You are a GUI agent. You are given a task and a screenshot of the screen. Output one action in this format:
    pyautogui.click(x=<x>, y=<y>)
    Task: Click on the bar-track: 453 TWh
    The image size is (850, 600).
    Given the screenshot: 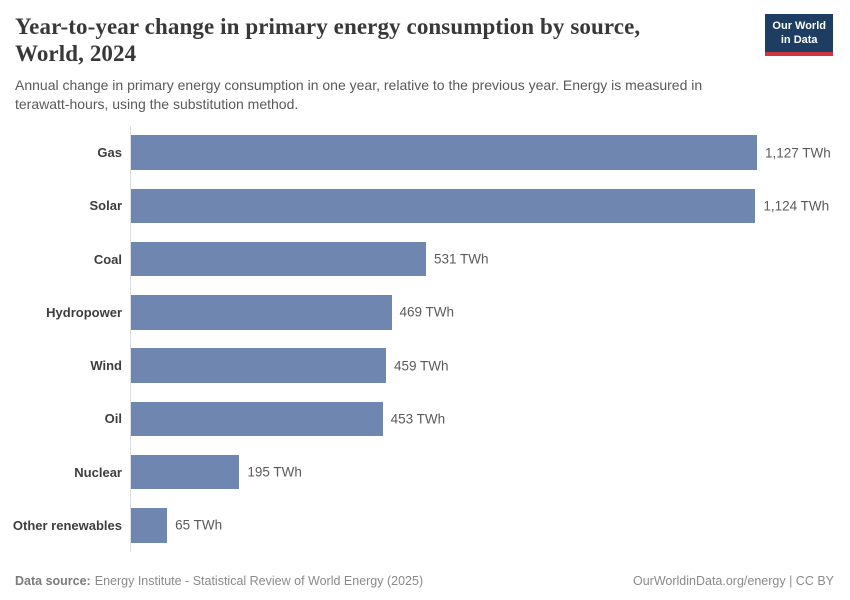 What is the action you would take?
    pyautogui.click(x=482, y=419)
    